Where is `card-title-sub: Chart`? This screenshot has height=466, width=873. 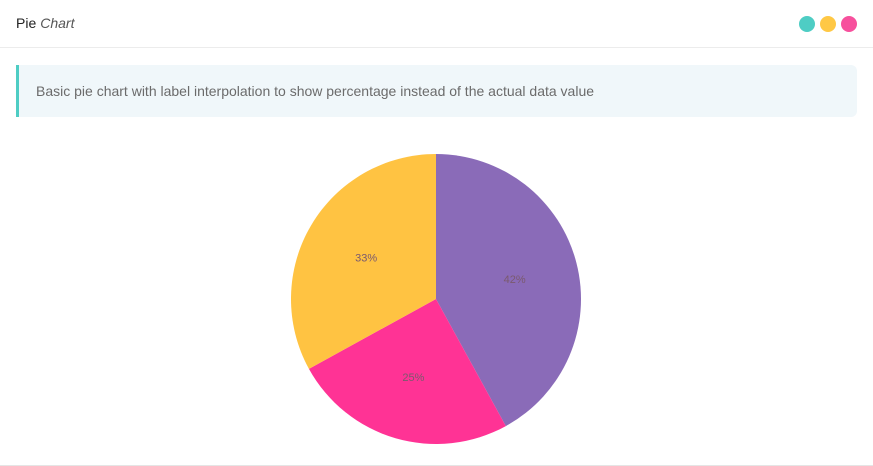 card-title-sub: Chart is located at coordinates (57, 23).